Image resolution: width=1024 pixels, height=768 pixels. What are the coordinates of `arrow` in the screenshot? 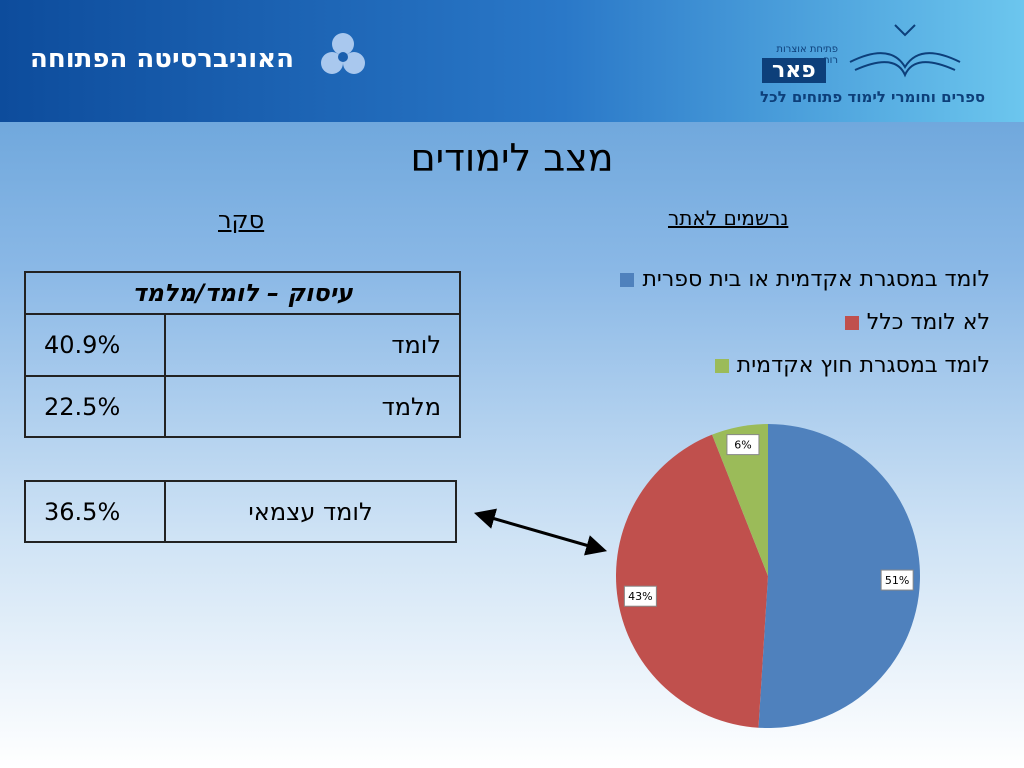 It's located at (540, 532).